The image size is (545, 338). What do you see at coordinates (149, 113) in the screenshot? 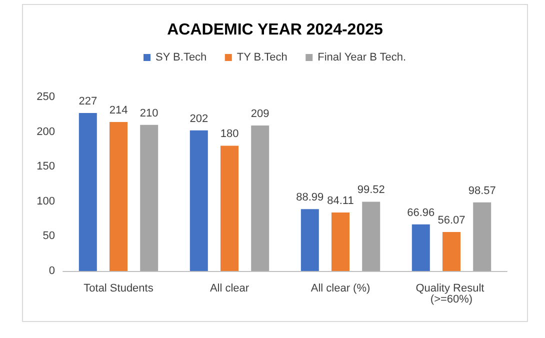
I see `data-label: 210` at bounding box center [149, 113].